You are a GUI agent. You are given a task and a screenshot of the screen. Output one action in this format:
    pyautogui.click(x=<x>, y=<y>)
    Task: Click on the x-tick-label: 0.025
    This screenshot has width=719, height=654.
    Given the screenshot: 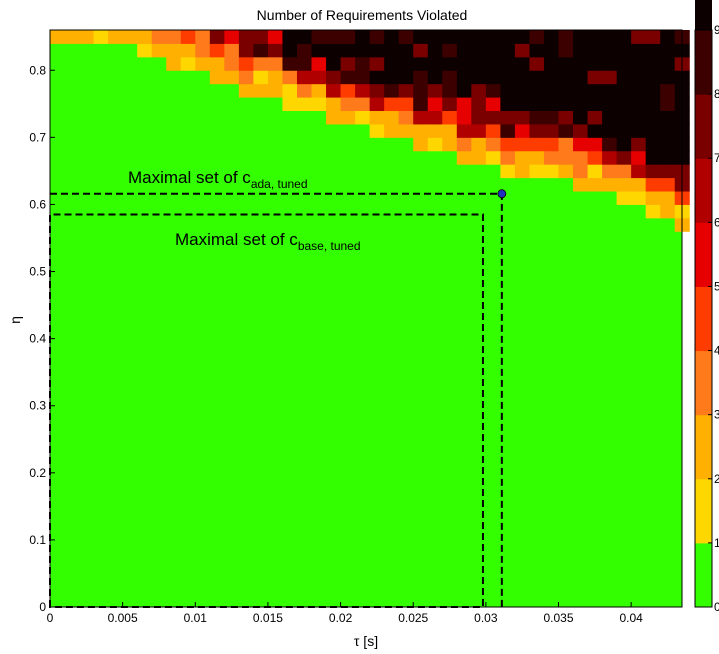 What is the action you would take?
    pyautogui.click(x=413, y=618)
    